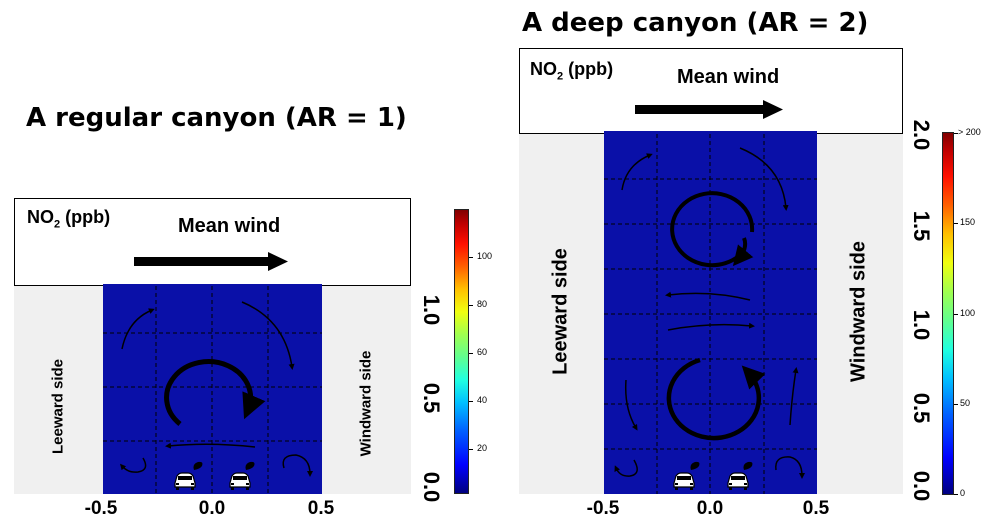 This screenshot has width=990, height=528. I want to click on regular-wind-box: NO2 (ppb) Mean wind, so click(212, 242).